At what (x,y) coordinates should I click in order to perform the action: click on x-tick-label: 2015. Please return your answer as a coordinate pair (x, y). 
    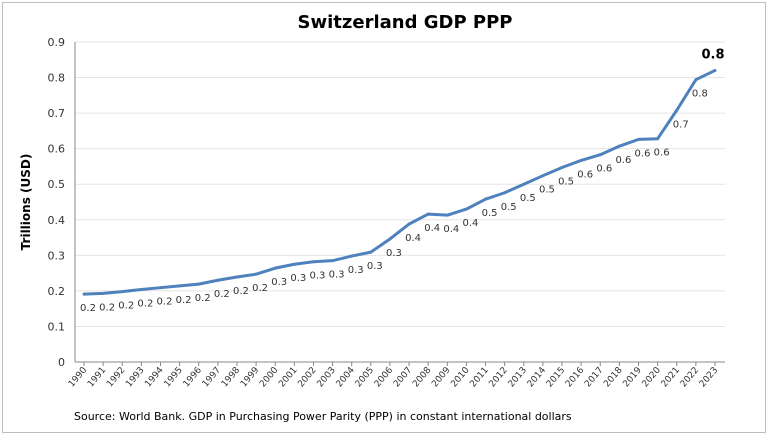
    Looking at the image, I should click on (556, 378).